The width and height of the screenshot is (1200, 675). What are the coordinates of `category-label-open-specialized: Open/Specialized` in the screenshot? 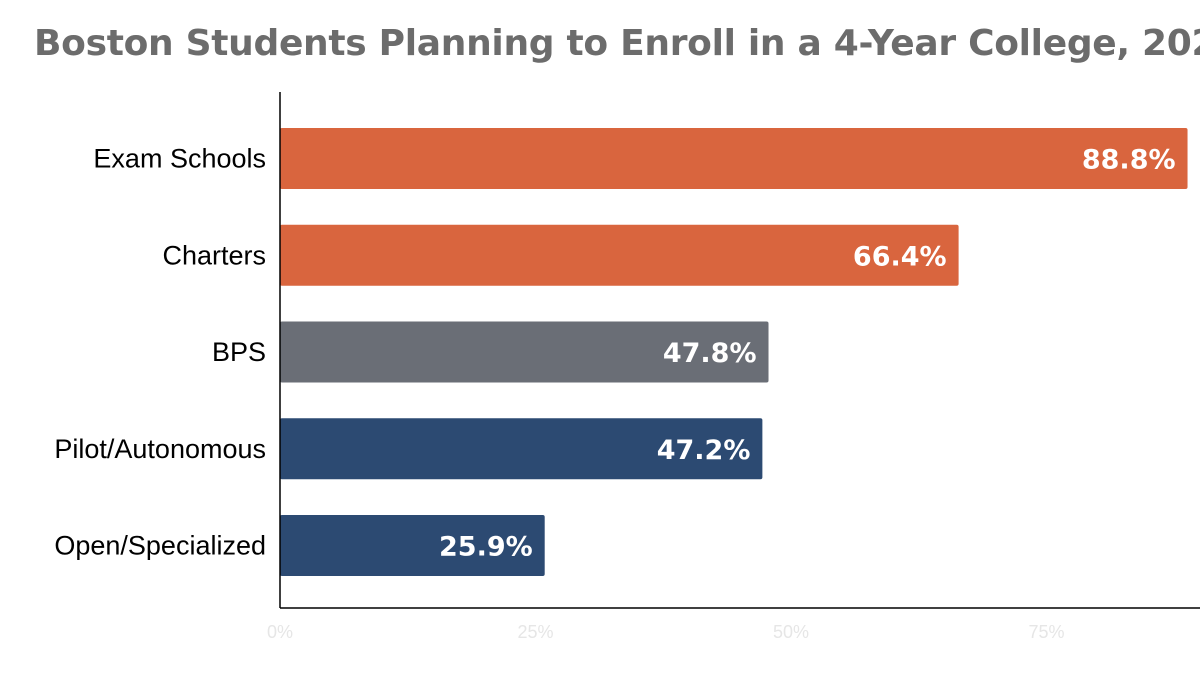 It's located at (160, 546).